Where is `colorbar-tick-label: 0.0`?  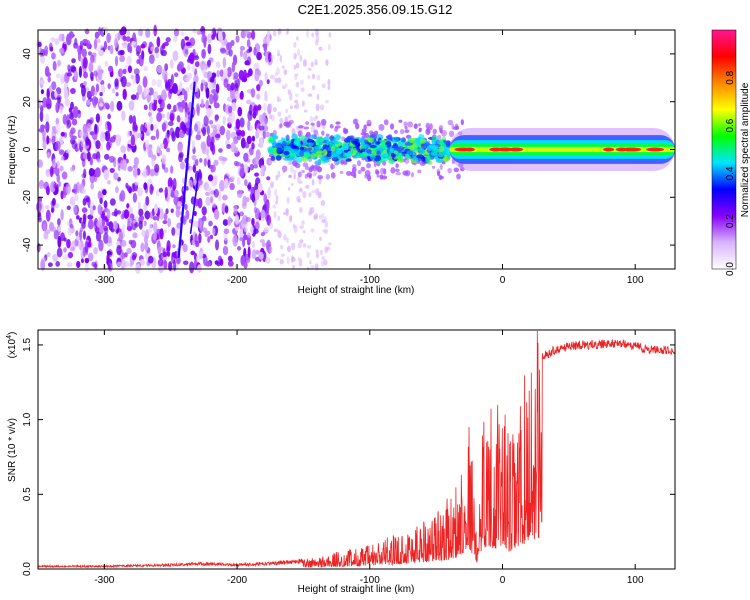
colorbar-tick-label: 0.0 is located at coordinates (730, 269).